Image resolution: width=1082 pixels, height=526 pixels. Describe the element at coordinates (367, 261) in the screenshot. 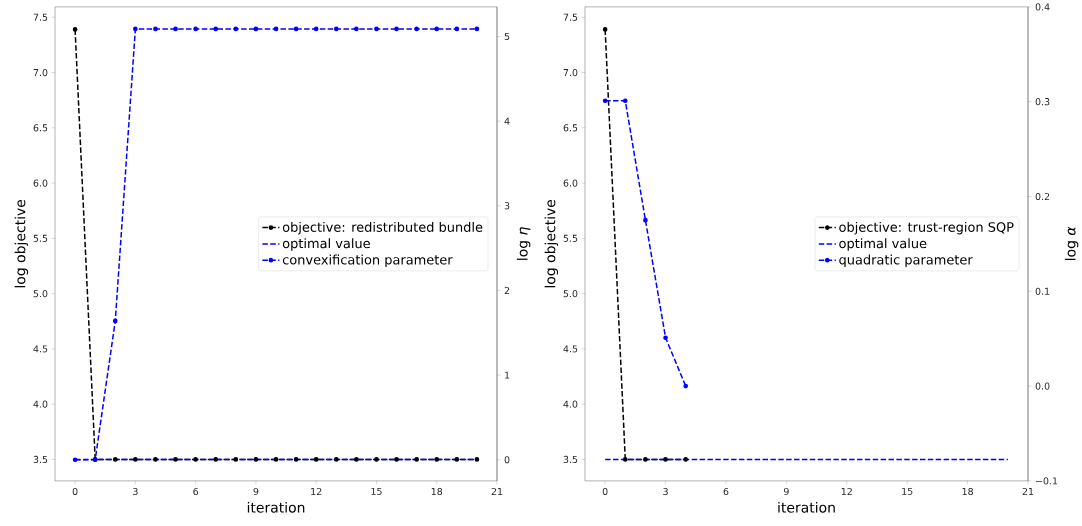

I see `legend-label: convexification parameter` at that location.